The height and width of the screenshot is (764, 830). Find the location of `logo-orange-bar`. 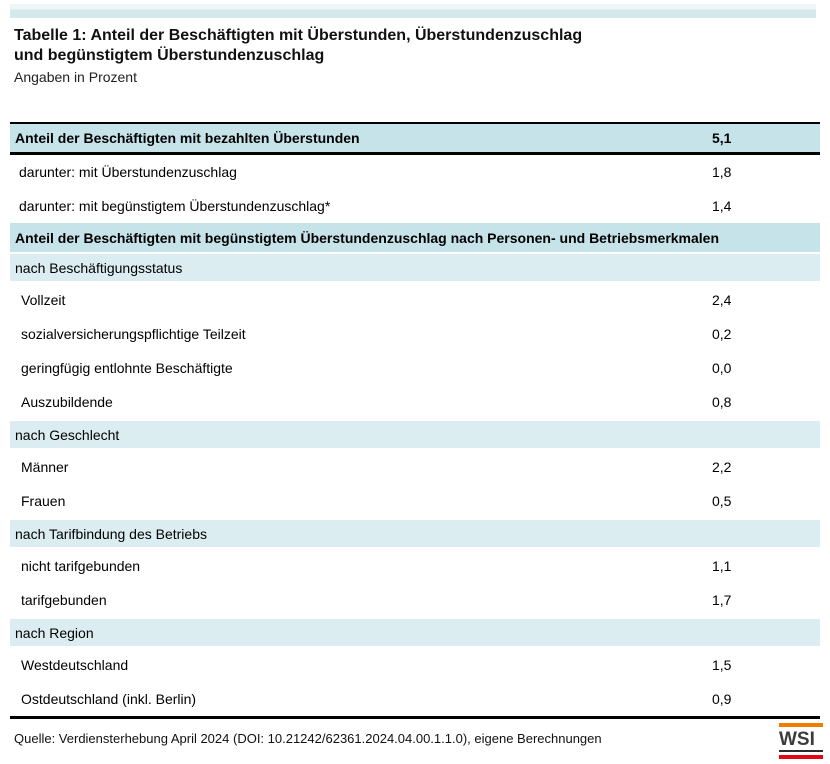

logo-orange-bar is located at coordinates (801, 725).